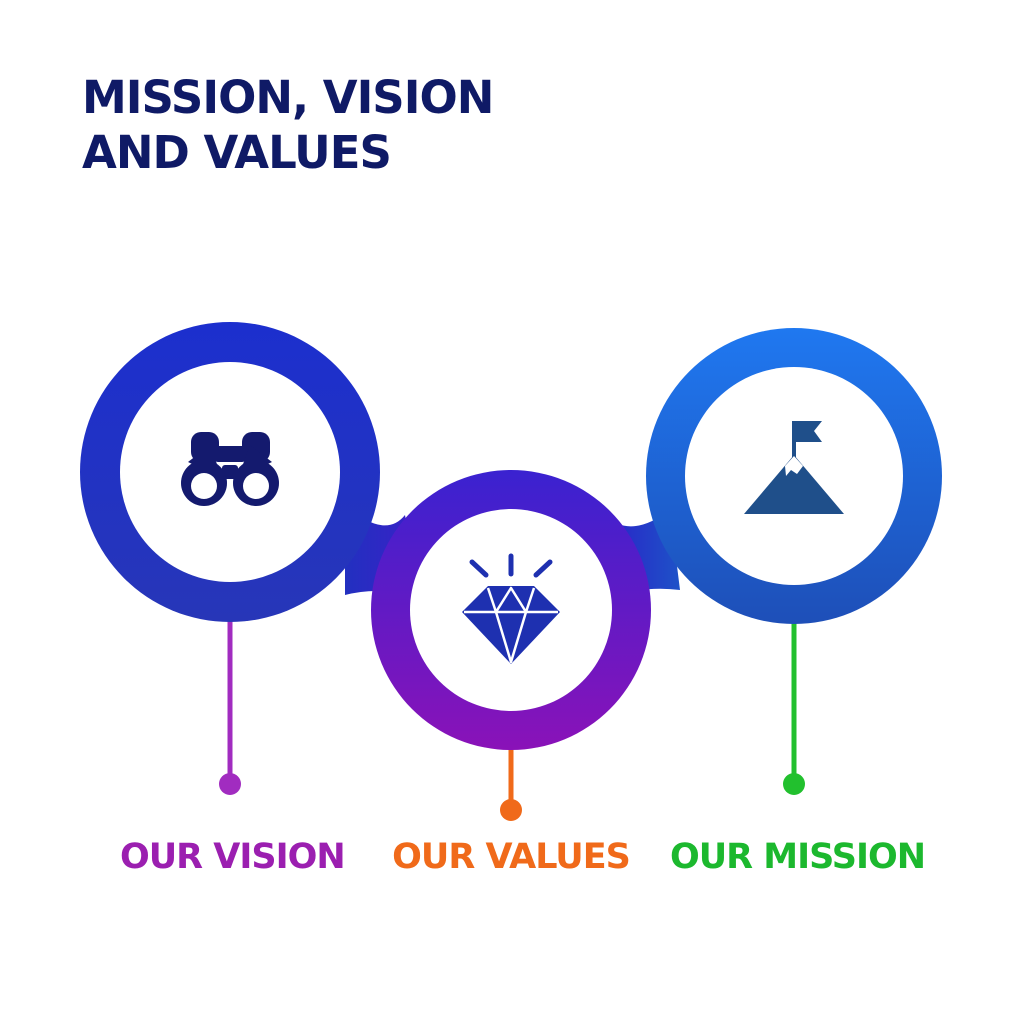 Image resolution: width=1024 pixels, height=1024 pixels. Describe the element at coordinates (511, 810) in the screenshot. I see `values-stem-dot` at that location.